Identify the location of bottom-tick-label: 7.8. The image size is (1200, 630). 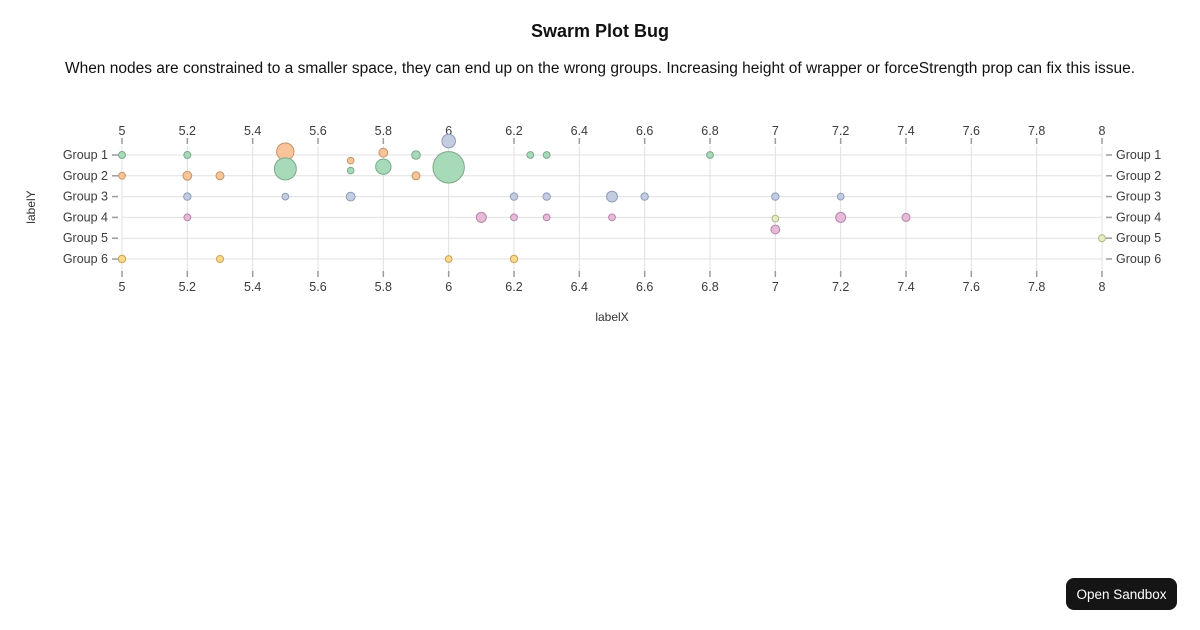
(1036, 287).